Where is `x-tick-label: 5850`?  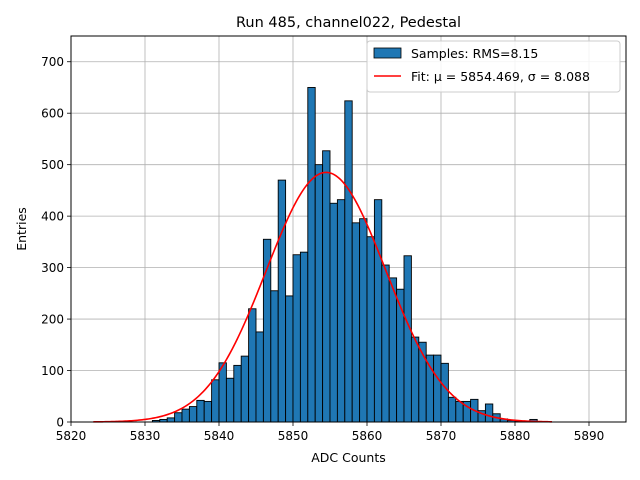
x-tick-label: 5850 is located at coordinates (293, 436).